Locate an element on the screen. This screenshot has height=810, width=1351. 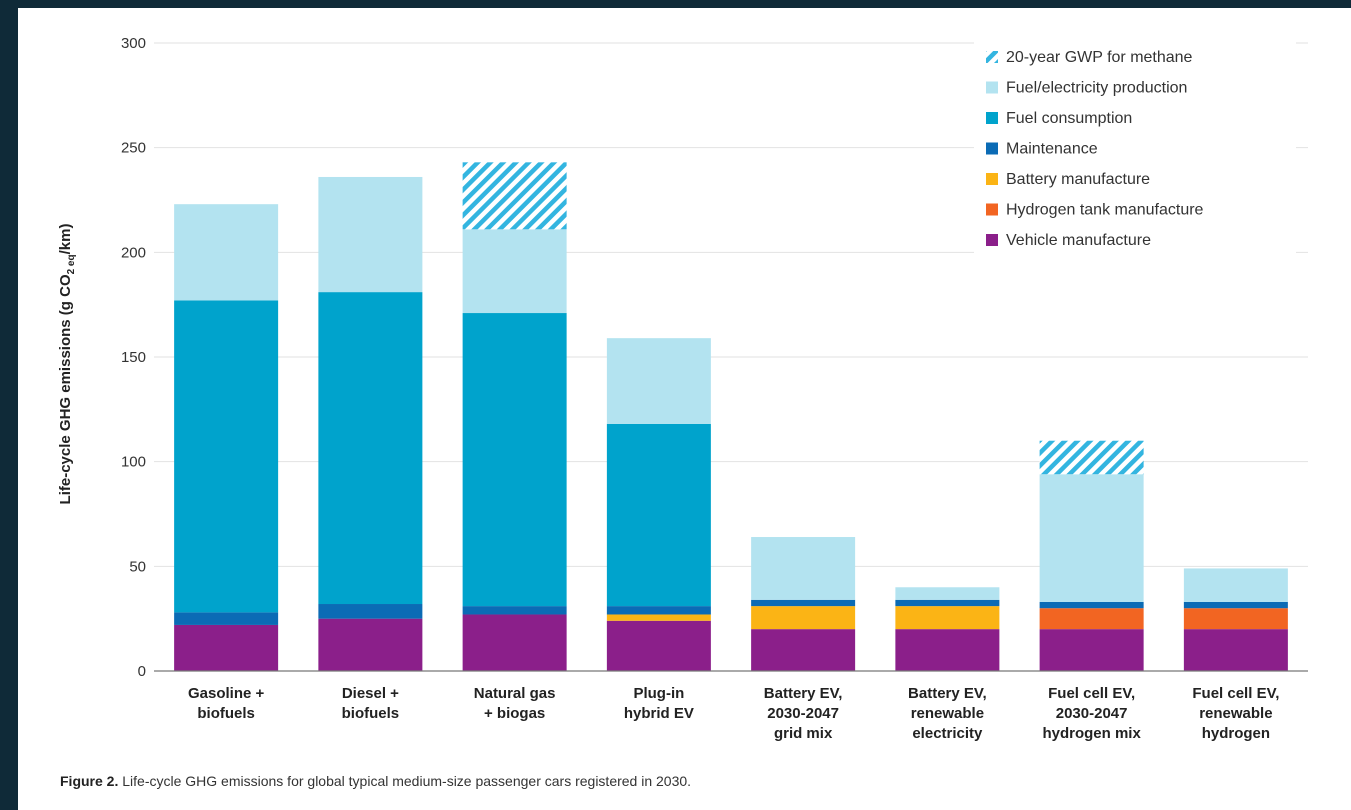
caption-label: Figure 2. is located at coordinates (89, 781).